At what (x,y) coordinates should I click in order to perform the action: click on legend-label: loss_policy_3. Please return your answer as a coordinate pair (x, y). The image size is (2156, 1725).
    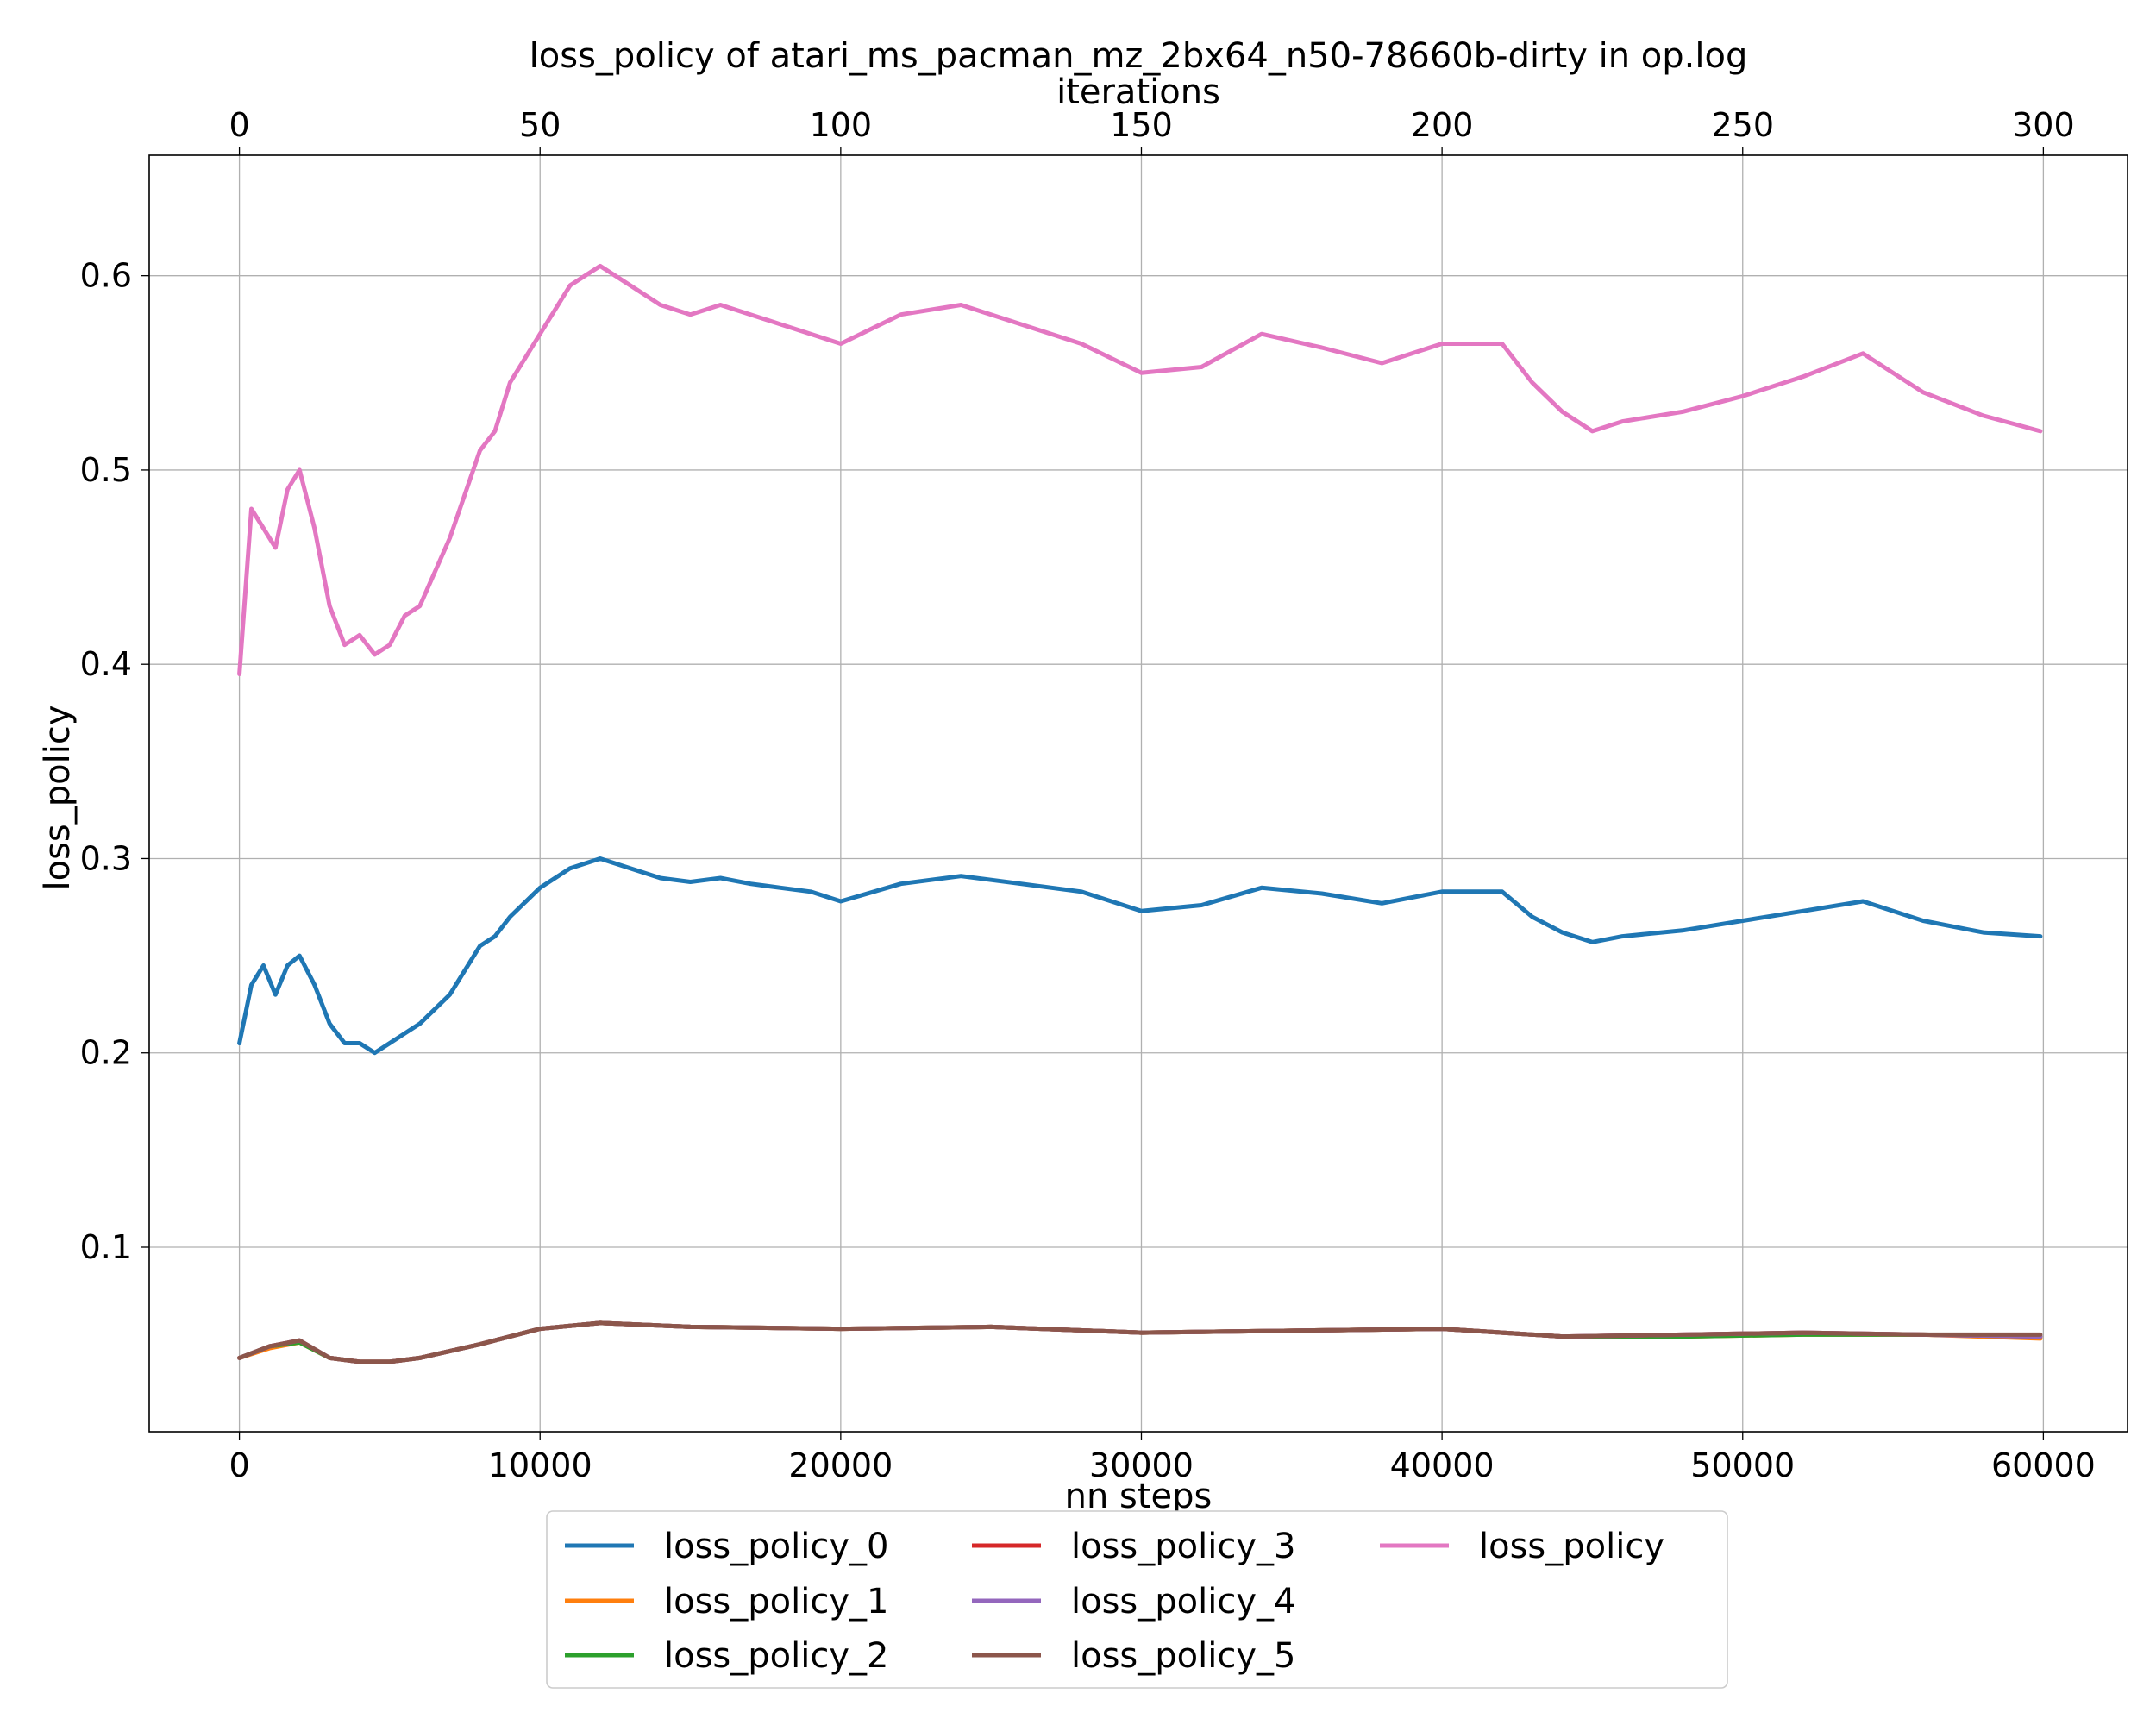
    Looking at the image, I should click on (1183, 1547).